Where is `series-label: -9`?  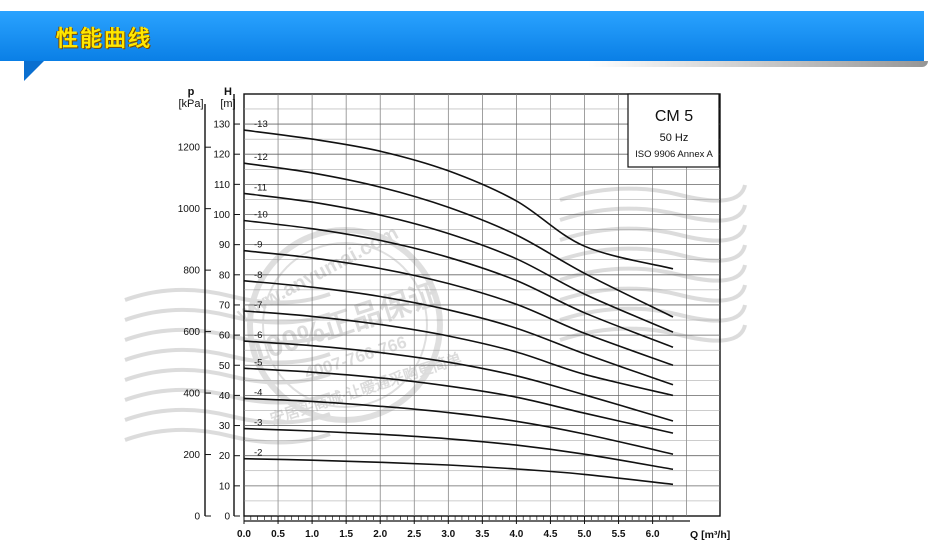 series-label: -9 is located at coordinates (258, 245).